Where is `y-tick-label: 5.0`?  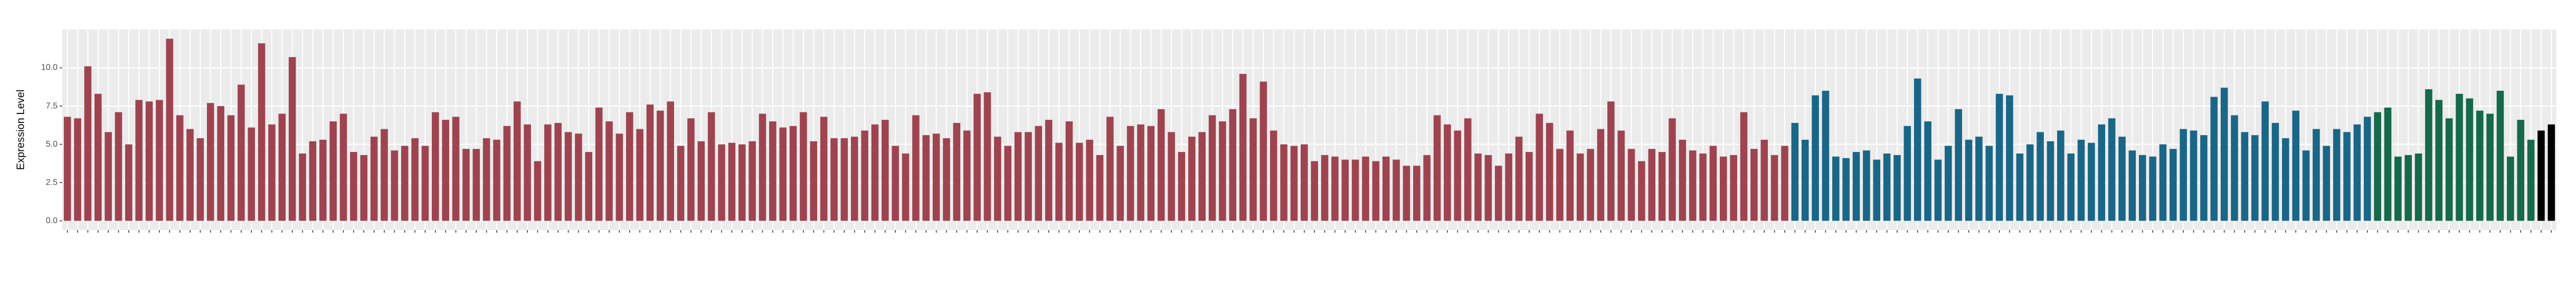 y-tick-label: 5.0 is located at coordinates (52, 144).